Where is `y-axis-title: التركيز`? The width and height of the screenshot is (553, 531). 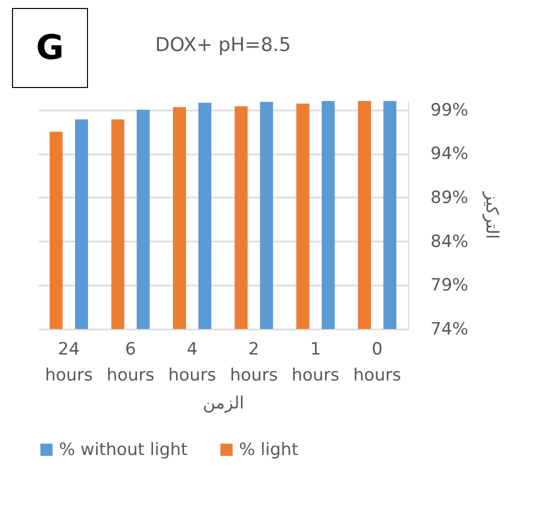 y-axis-title: التركيز is located at coordinates (491, 215).